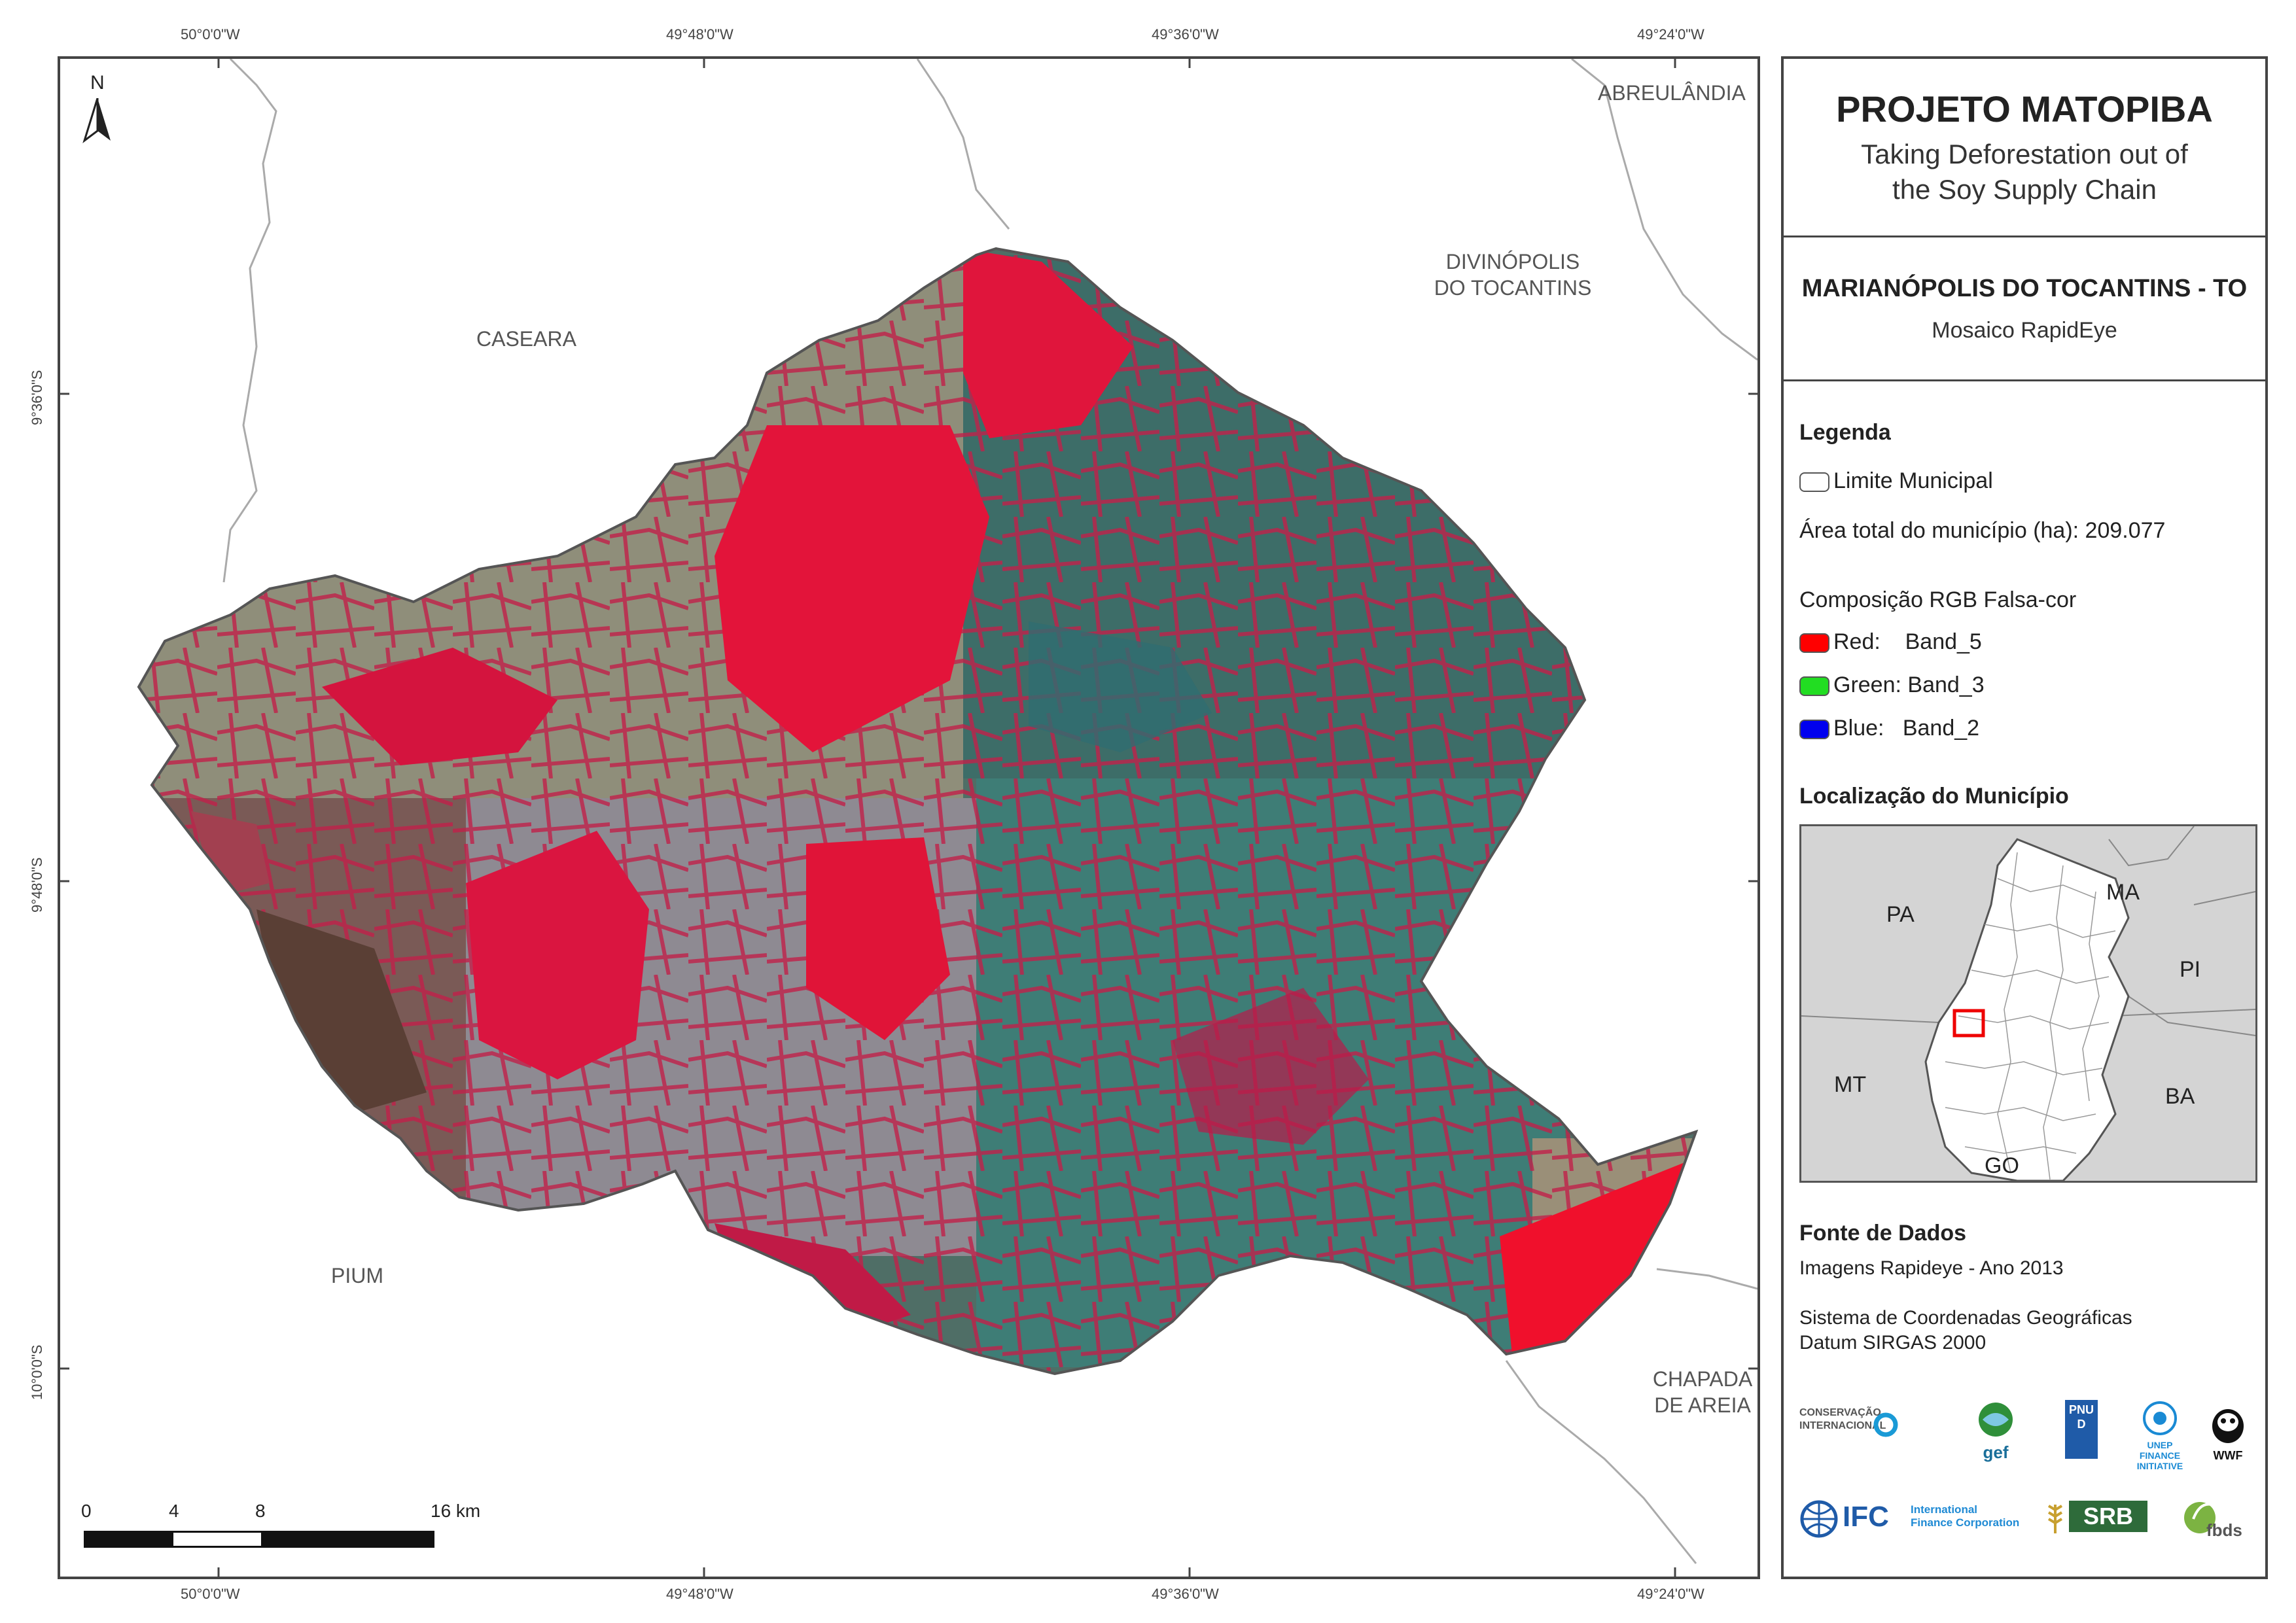  What do you see at coordinates (260, 1511) in the screenshot?
I see `scale-label-8: 8` at bounding box center [260, 1511].